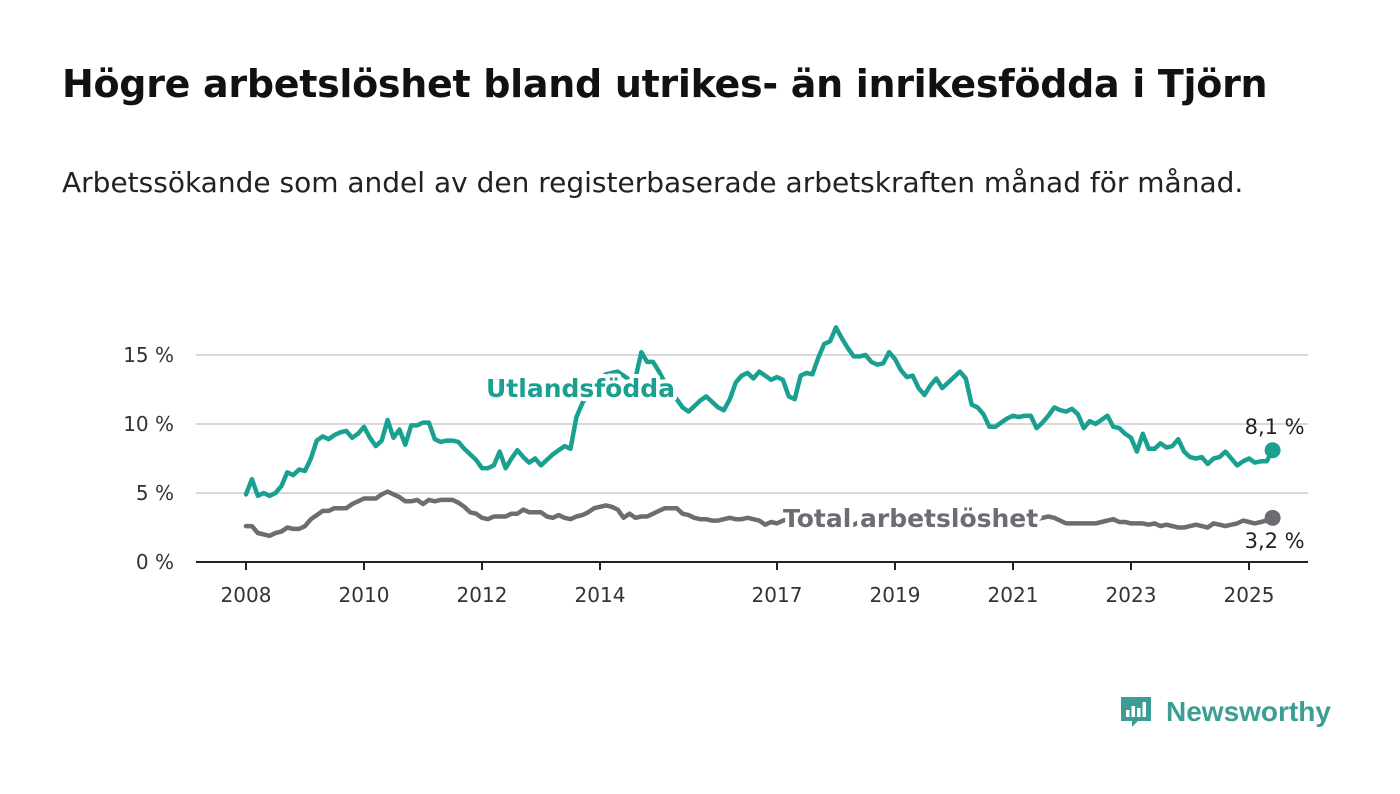 The width and height of the screenshot is (1400, 794). What do you see at coordinates (1275, 541) in the screenshot?
I see `series-end-label: 3,2 %` at bounding box center [1275, 541].